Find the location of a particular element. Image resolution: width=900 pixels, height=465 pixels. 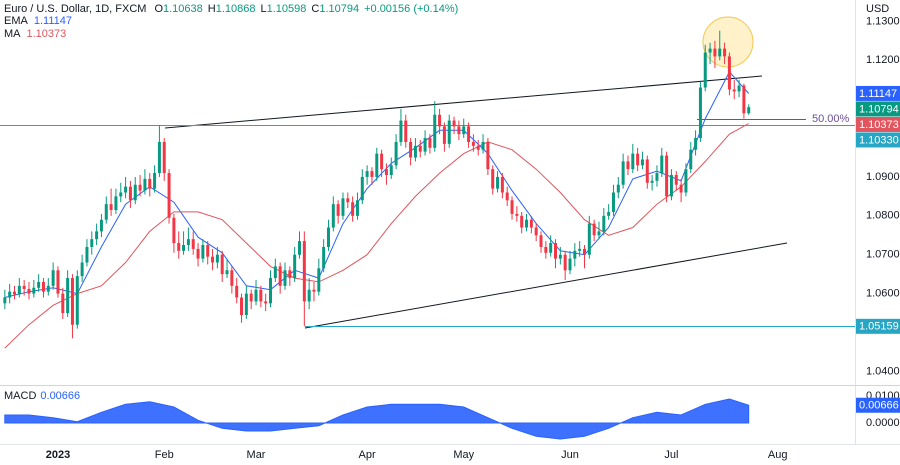

y-tick-label: 1.04000 is located at coordinates (883, 371).